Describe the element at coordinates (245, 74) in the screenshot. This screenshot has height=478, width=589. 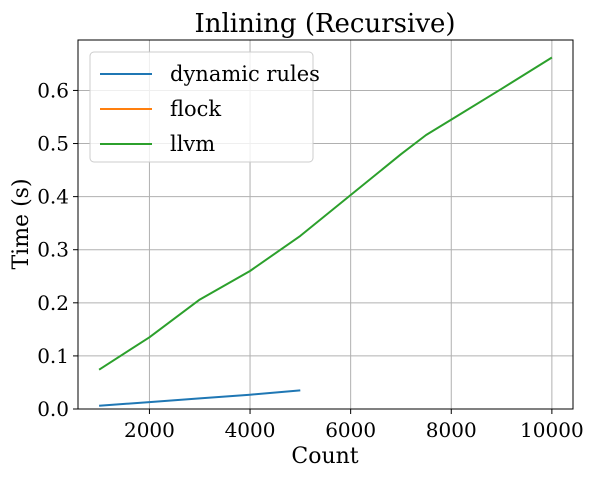
I see `legend-label-dynamic-rules: dynamic rules` at that location.